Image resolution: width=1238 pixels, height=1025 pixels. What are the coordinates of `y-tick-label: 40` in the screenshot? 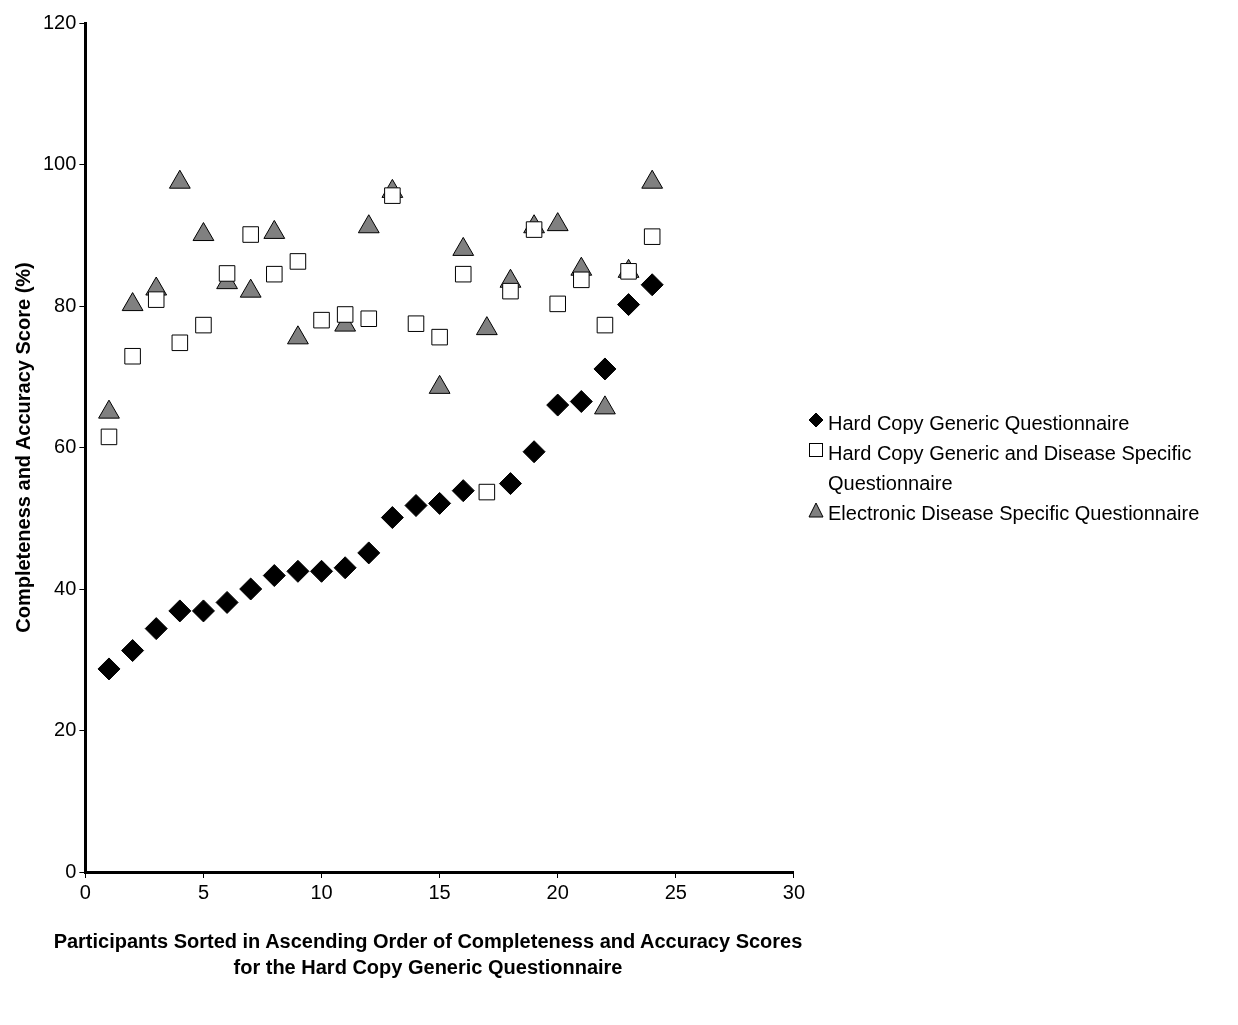 It's located at (65, 587).